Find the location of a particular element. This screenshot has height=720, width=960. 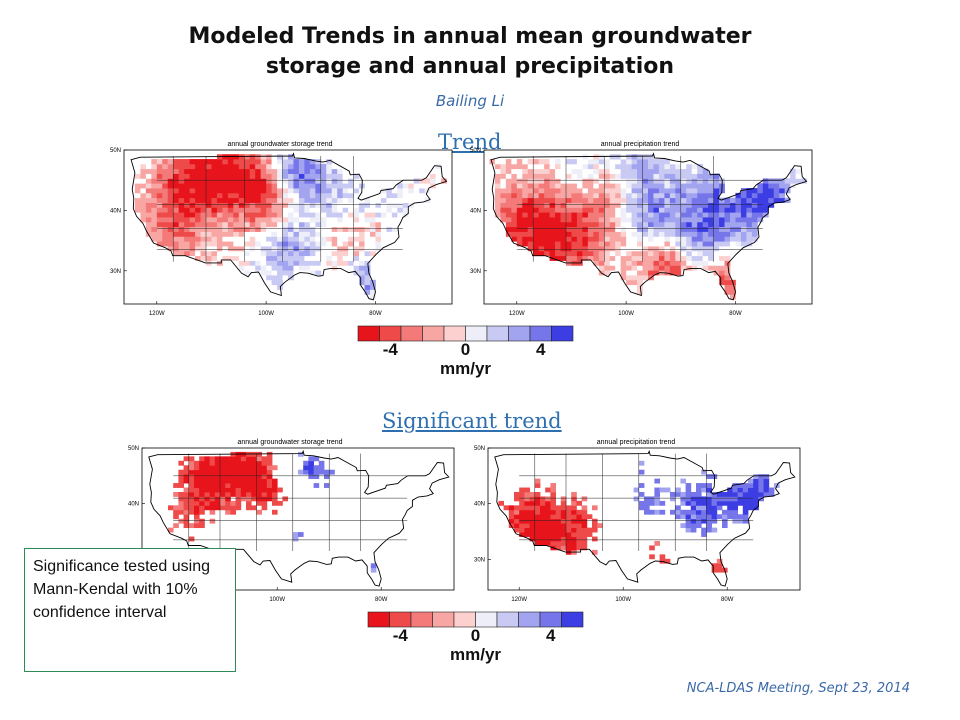

lon-label: 120W is located at coordinates (517, 314).